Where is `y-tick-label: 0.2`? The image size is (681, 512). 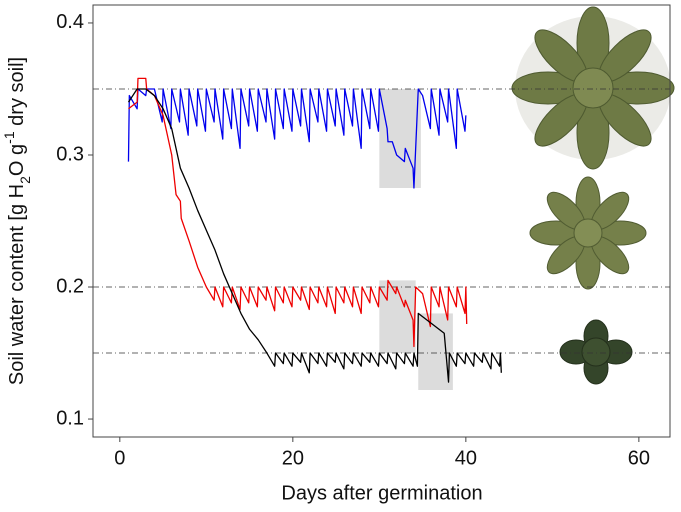 y-tick-label: 0.2 is located at coordinates (70, 286).